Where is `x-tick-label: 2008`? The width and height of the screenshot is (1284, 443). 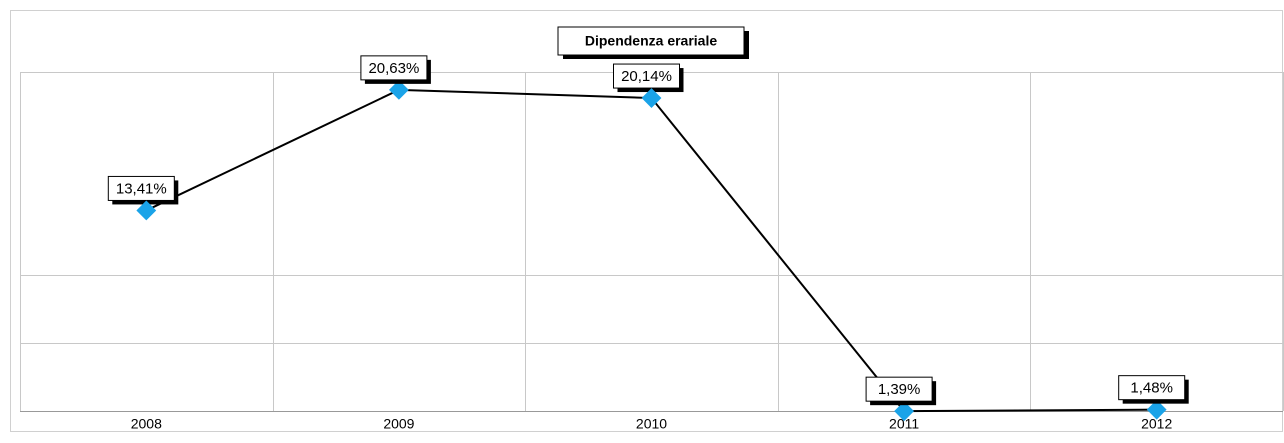
x-tick-label: 2008 is located at coordinates (146, 424).